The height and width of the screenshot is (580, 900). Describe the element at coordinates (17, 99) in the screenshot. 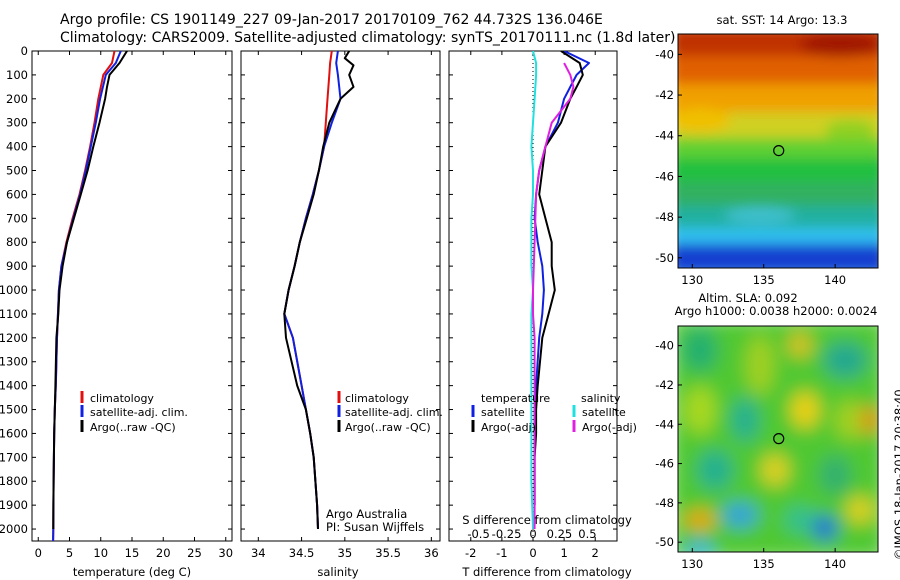

I see `depth-tick-label: 200` at that location.